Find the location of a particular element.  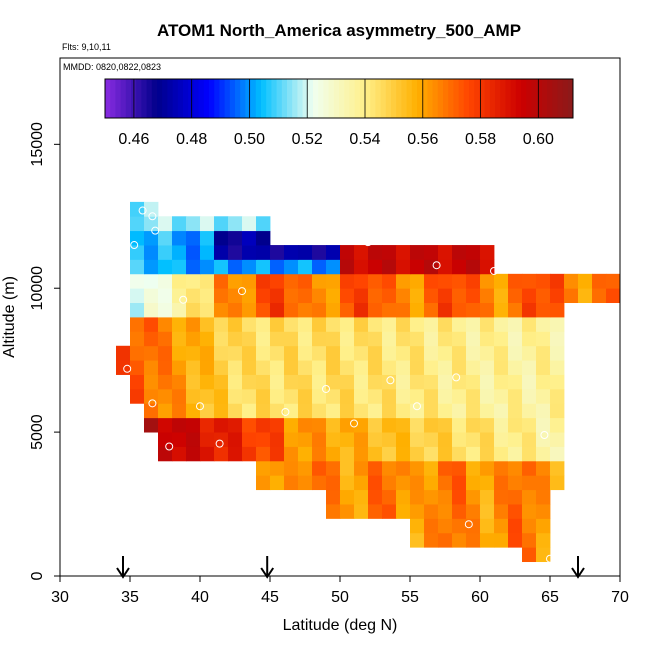

colorbar-tick-label: 0.46 is located at coordinates (133, 139).